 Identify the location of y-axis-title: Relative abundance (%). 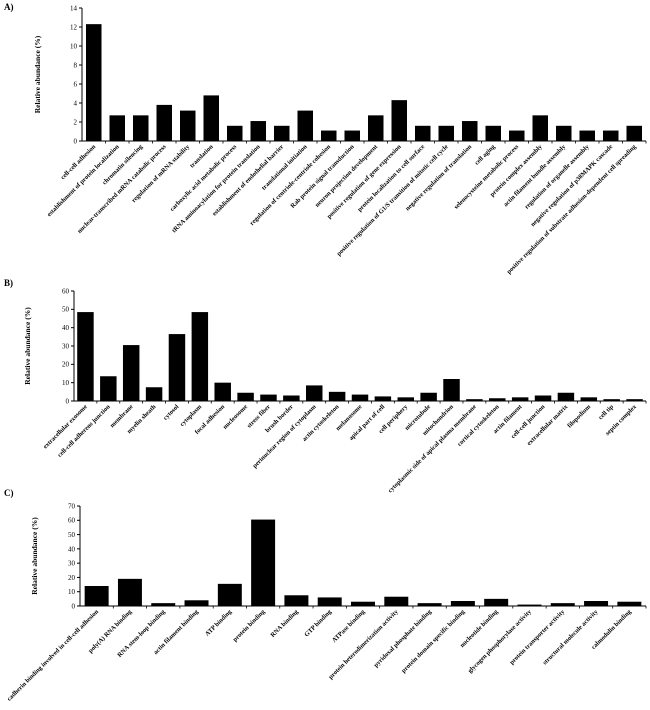
(27, 346).